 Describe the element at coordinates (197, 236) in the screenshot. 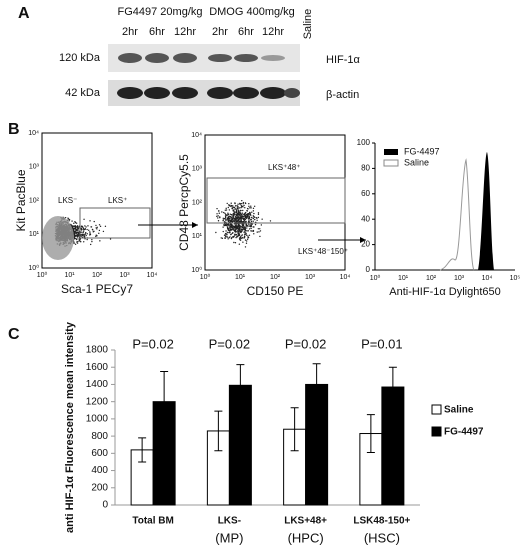

I see `tick-label: 10¹` at that location.